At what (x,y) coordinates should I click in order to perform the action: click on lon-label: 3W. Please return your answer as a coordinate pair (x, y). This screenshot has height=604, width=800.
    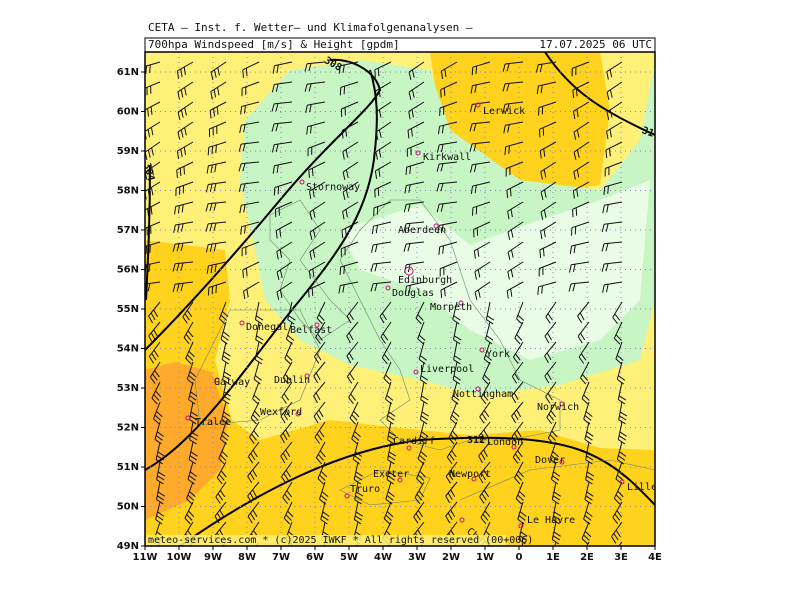
    Looking at the image, I should click on (417, 557).